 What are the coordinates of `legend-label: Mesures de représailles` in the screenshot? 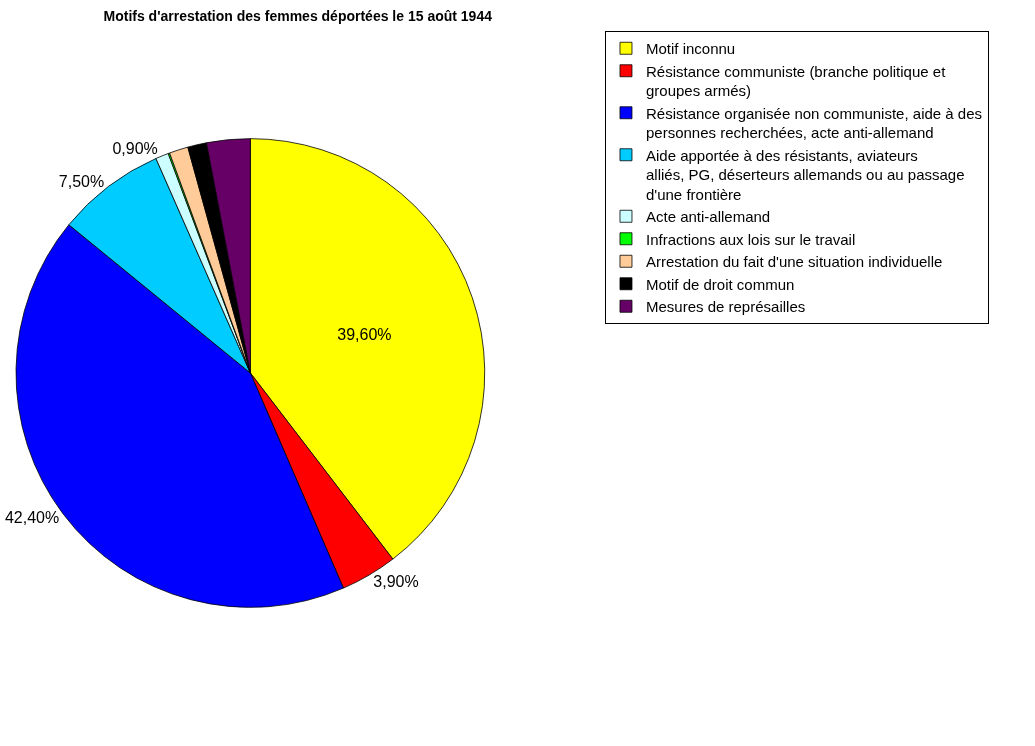 It's located at (725, 307).